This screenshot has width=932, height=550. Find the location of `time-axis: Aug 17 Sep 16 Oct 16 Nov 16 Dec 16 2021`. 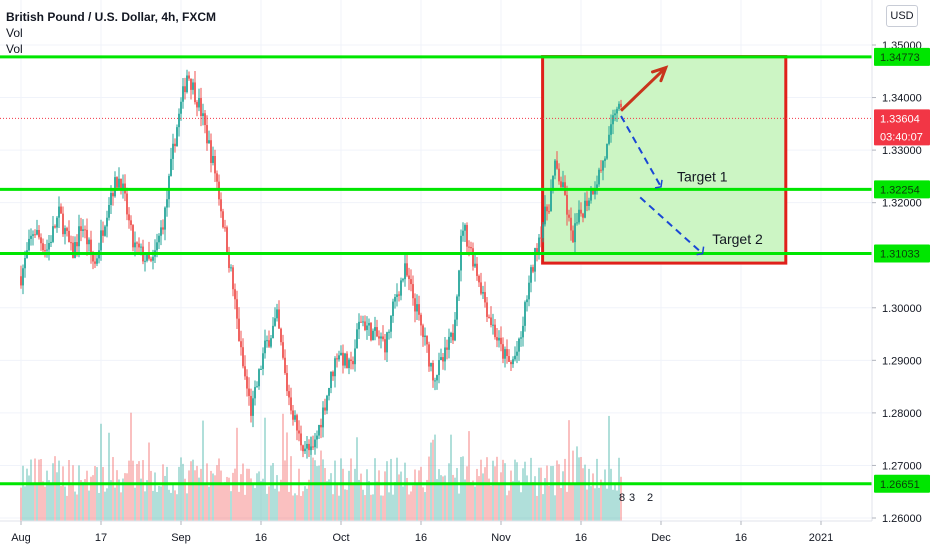

time-axis: Aug 17 Sep 16 Oct 16 Nov 16 Dec 16 2021 is located at coordinates (422, 532).